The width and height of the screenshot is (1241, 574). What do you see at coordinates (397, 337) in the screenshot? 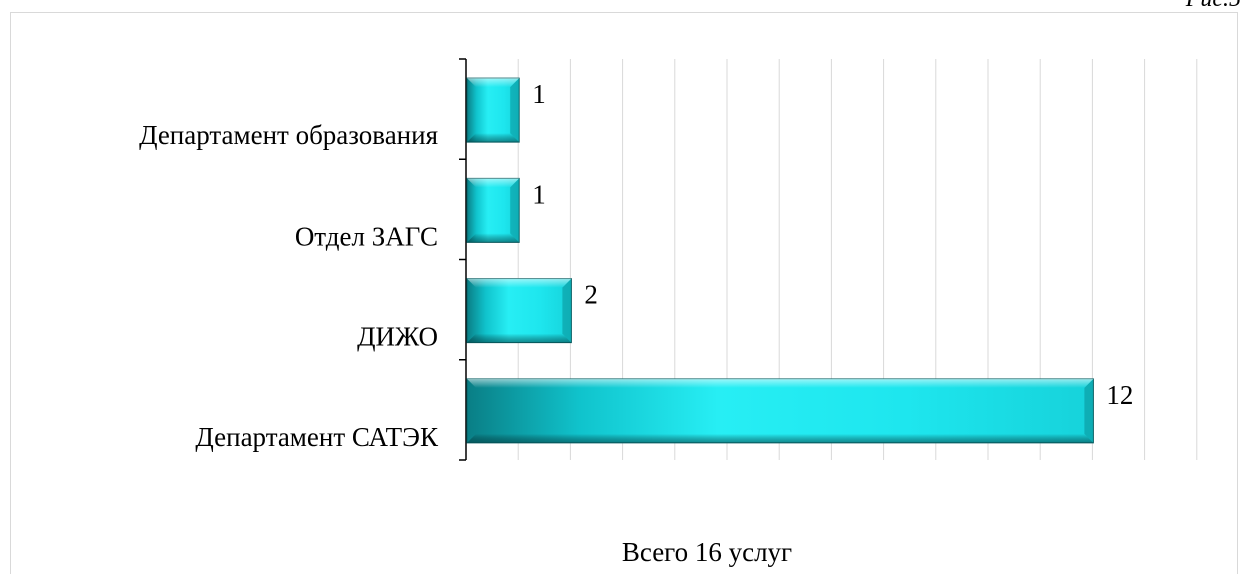
I see `category-label: ДИЖО` at bounding box center [397, 337].